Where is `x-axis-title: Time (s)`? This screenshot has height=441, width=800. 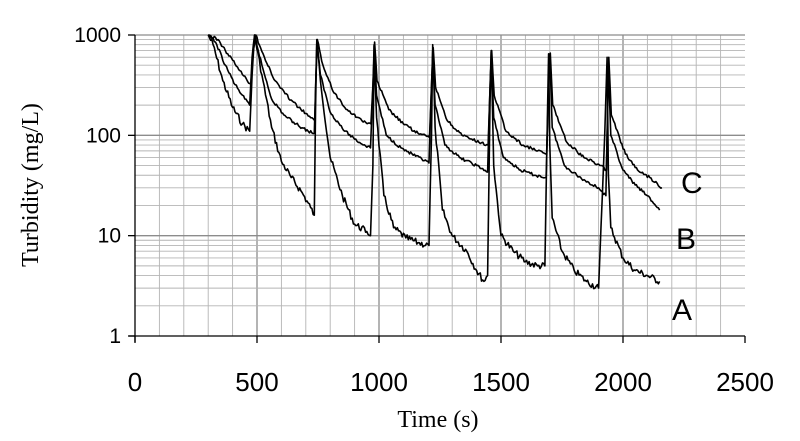 x-axis-title: Time (s) is located at coordinates (437, 420).